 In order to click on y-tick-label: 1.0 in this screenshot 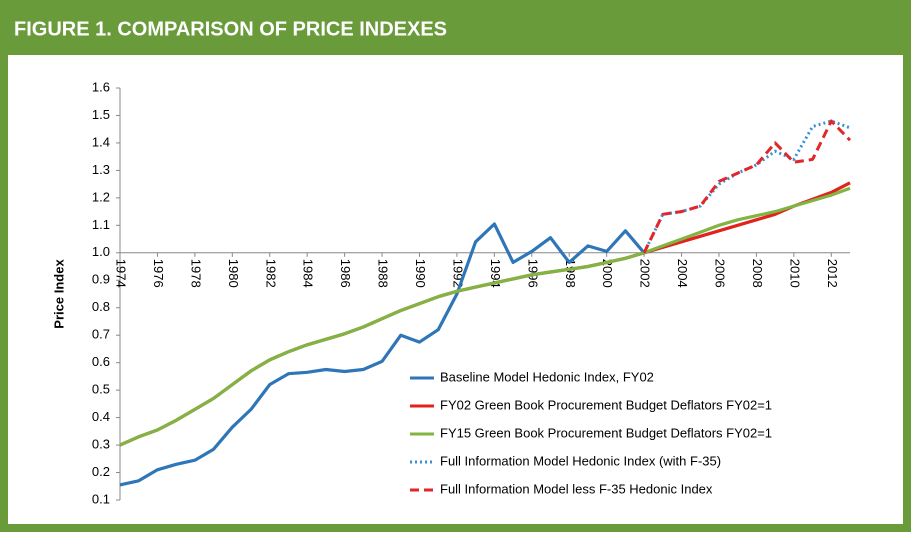, I will do `click(101, 251)`.